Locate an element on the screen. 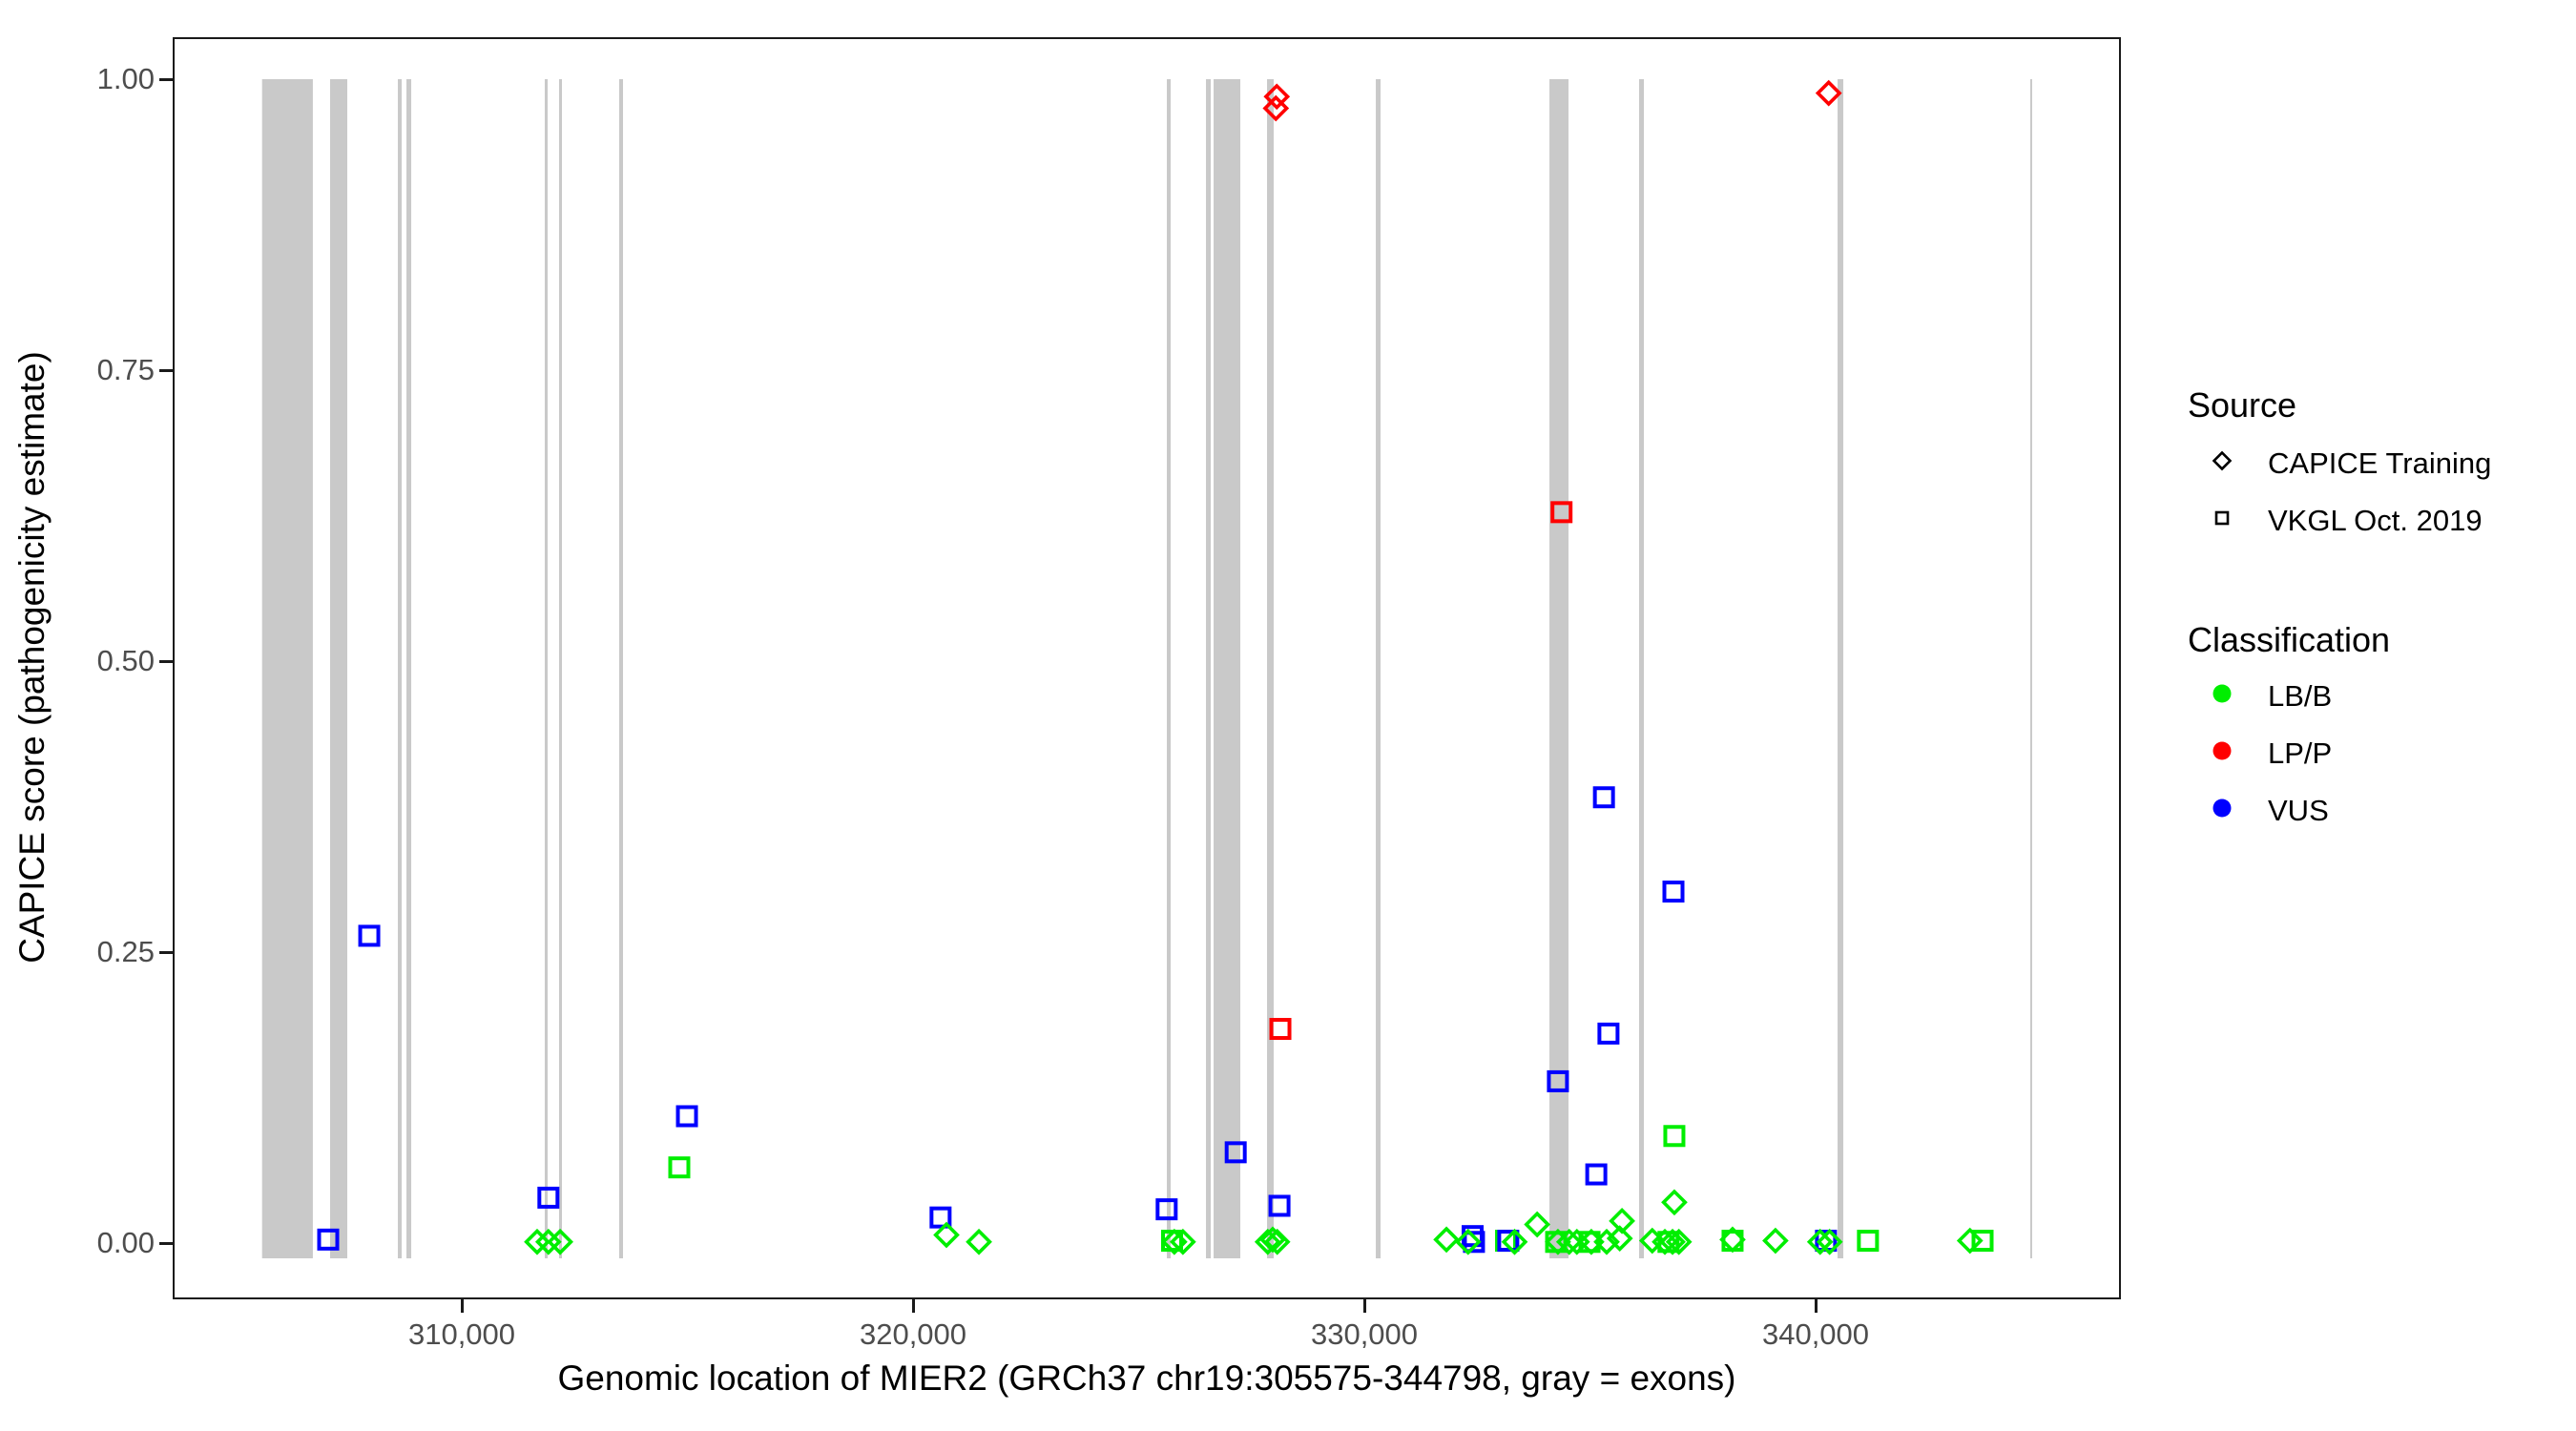 The height and width of the screenshot is (1431, 2576). y-axis-title: CAPICE score (pathogenicity estimate) is located at coordinates (32, 657).